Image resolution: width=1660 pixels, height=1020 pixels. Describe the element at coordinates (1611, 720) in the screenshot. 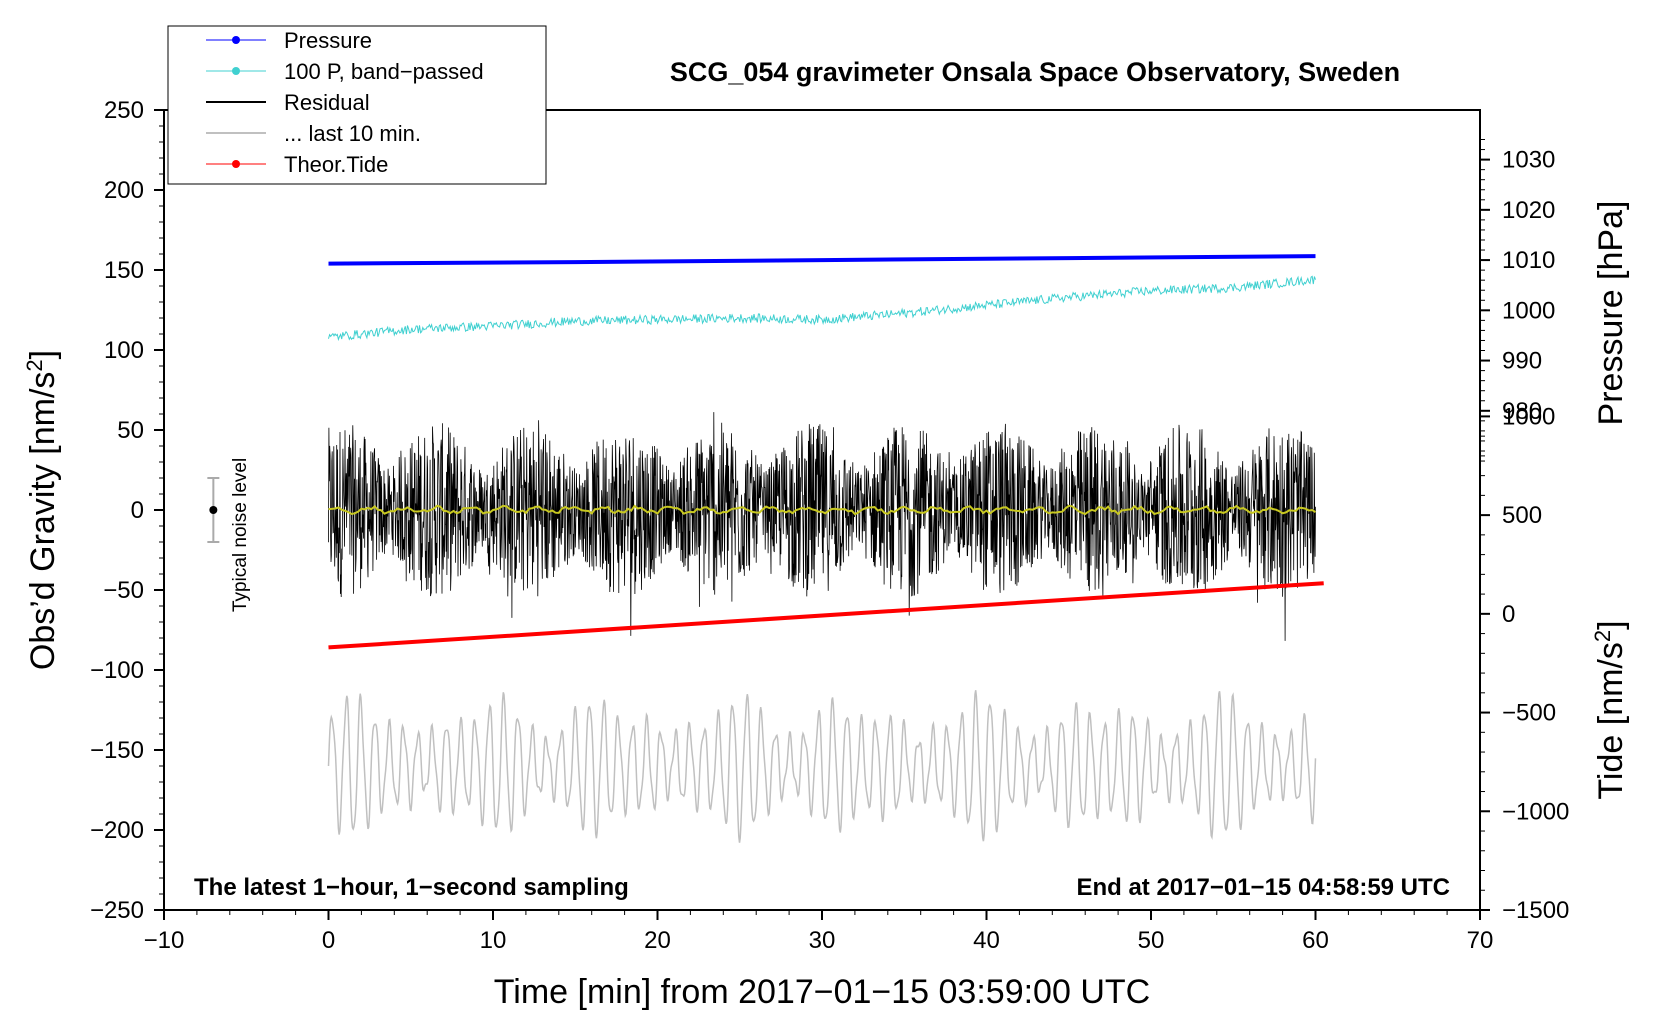

I see `y-axis-tide-title-main: Tide [nm/s` at that location.